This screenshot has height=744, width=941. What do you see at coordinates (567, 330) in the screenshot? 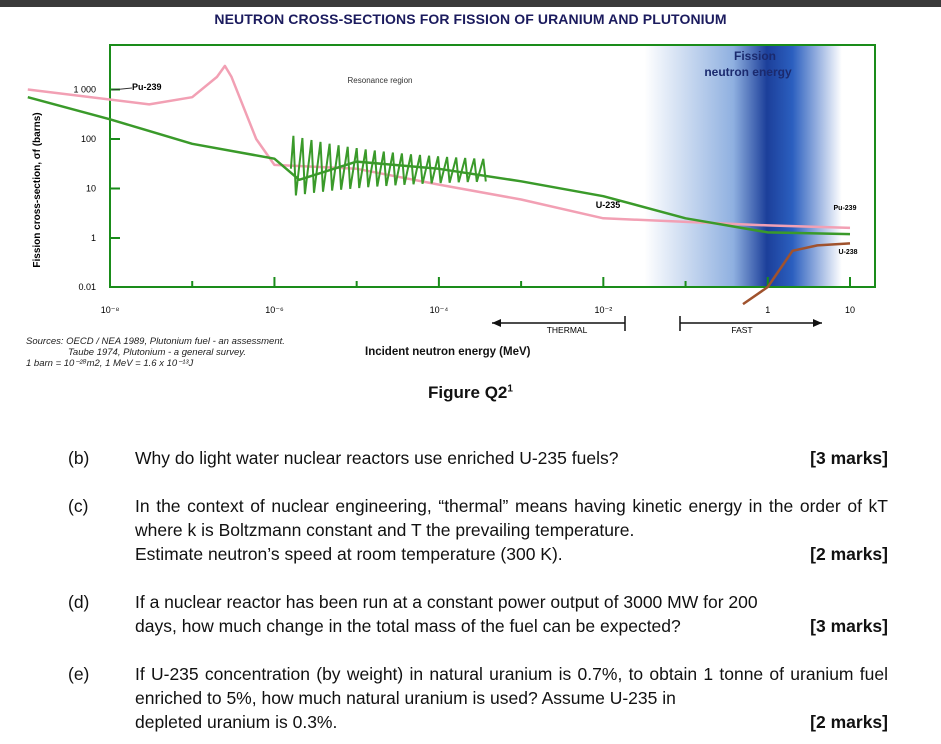
I see `thermal-label: THERMAL` at bounding box center [567, 330].